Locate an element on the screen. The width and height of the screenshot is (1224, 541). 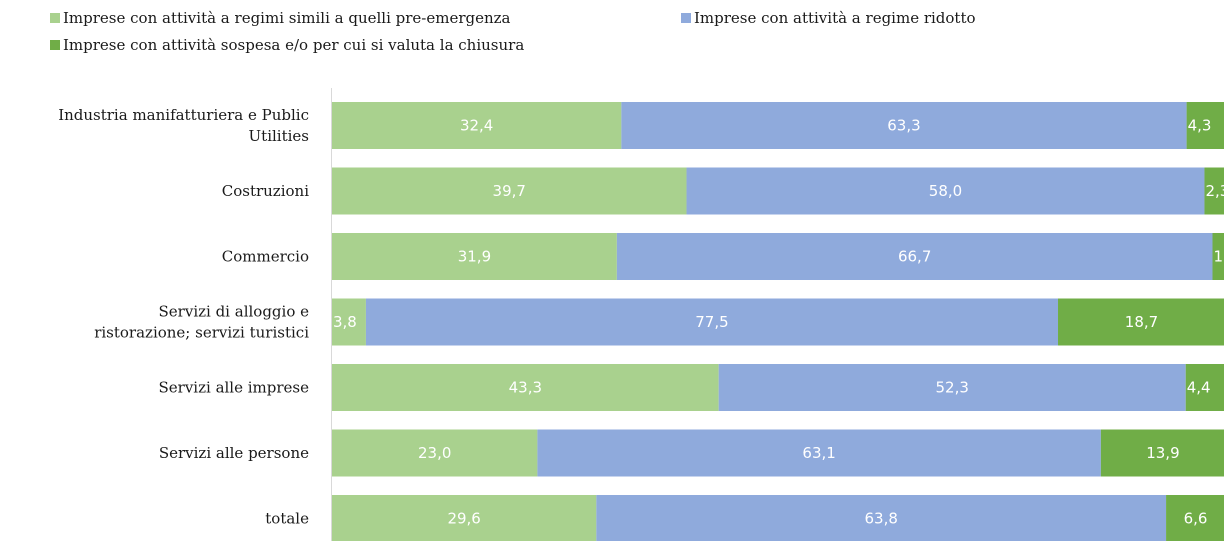
category-label-line: ristorazione; servizi turistici is located at coordinates (201, 333).